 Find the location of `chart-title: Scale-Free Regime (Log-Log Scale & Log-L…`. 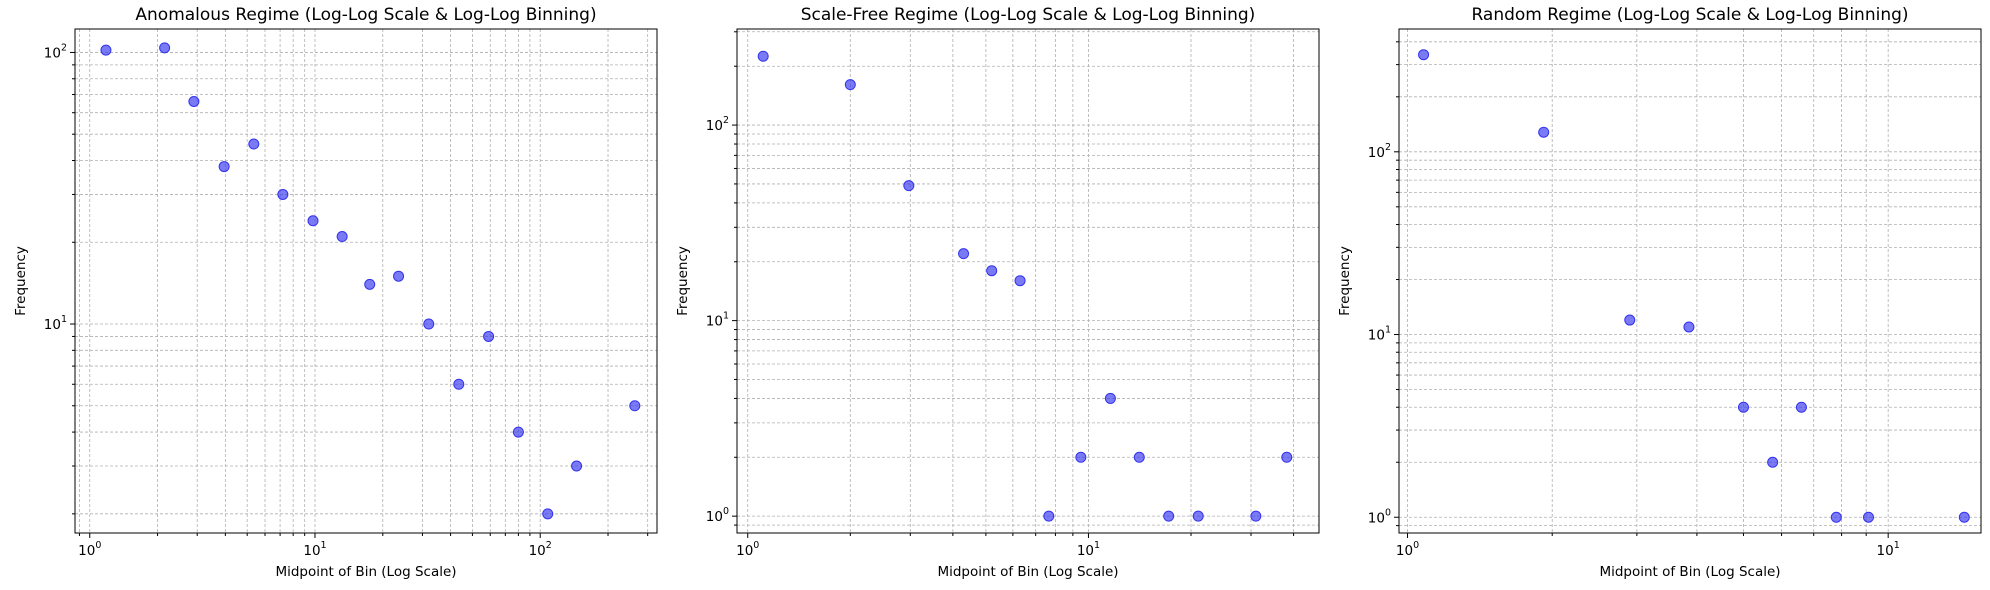

chart-title: Scale-Free Regime (Log-Log Scale & Log-L… is located at coordinates (1028, 15).